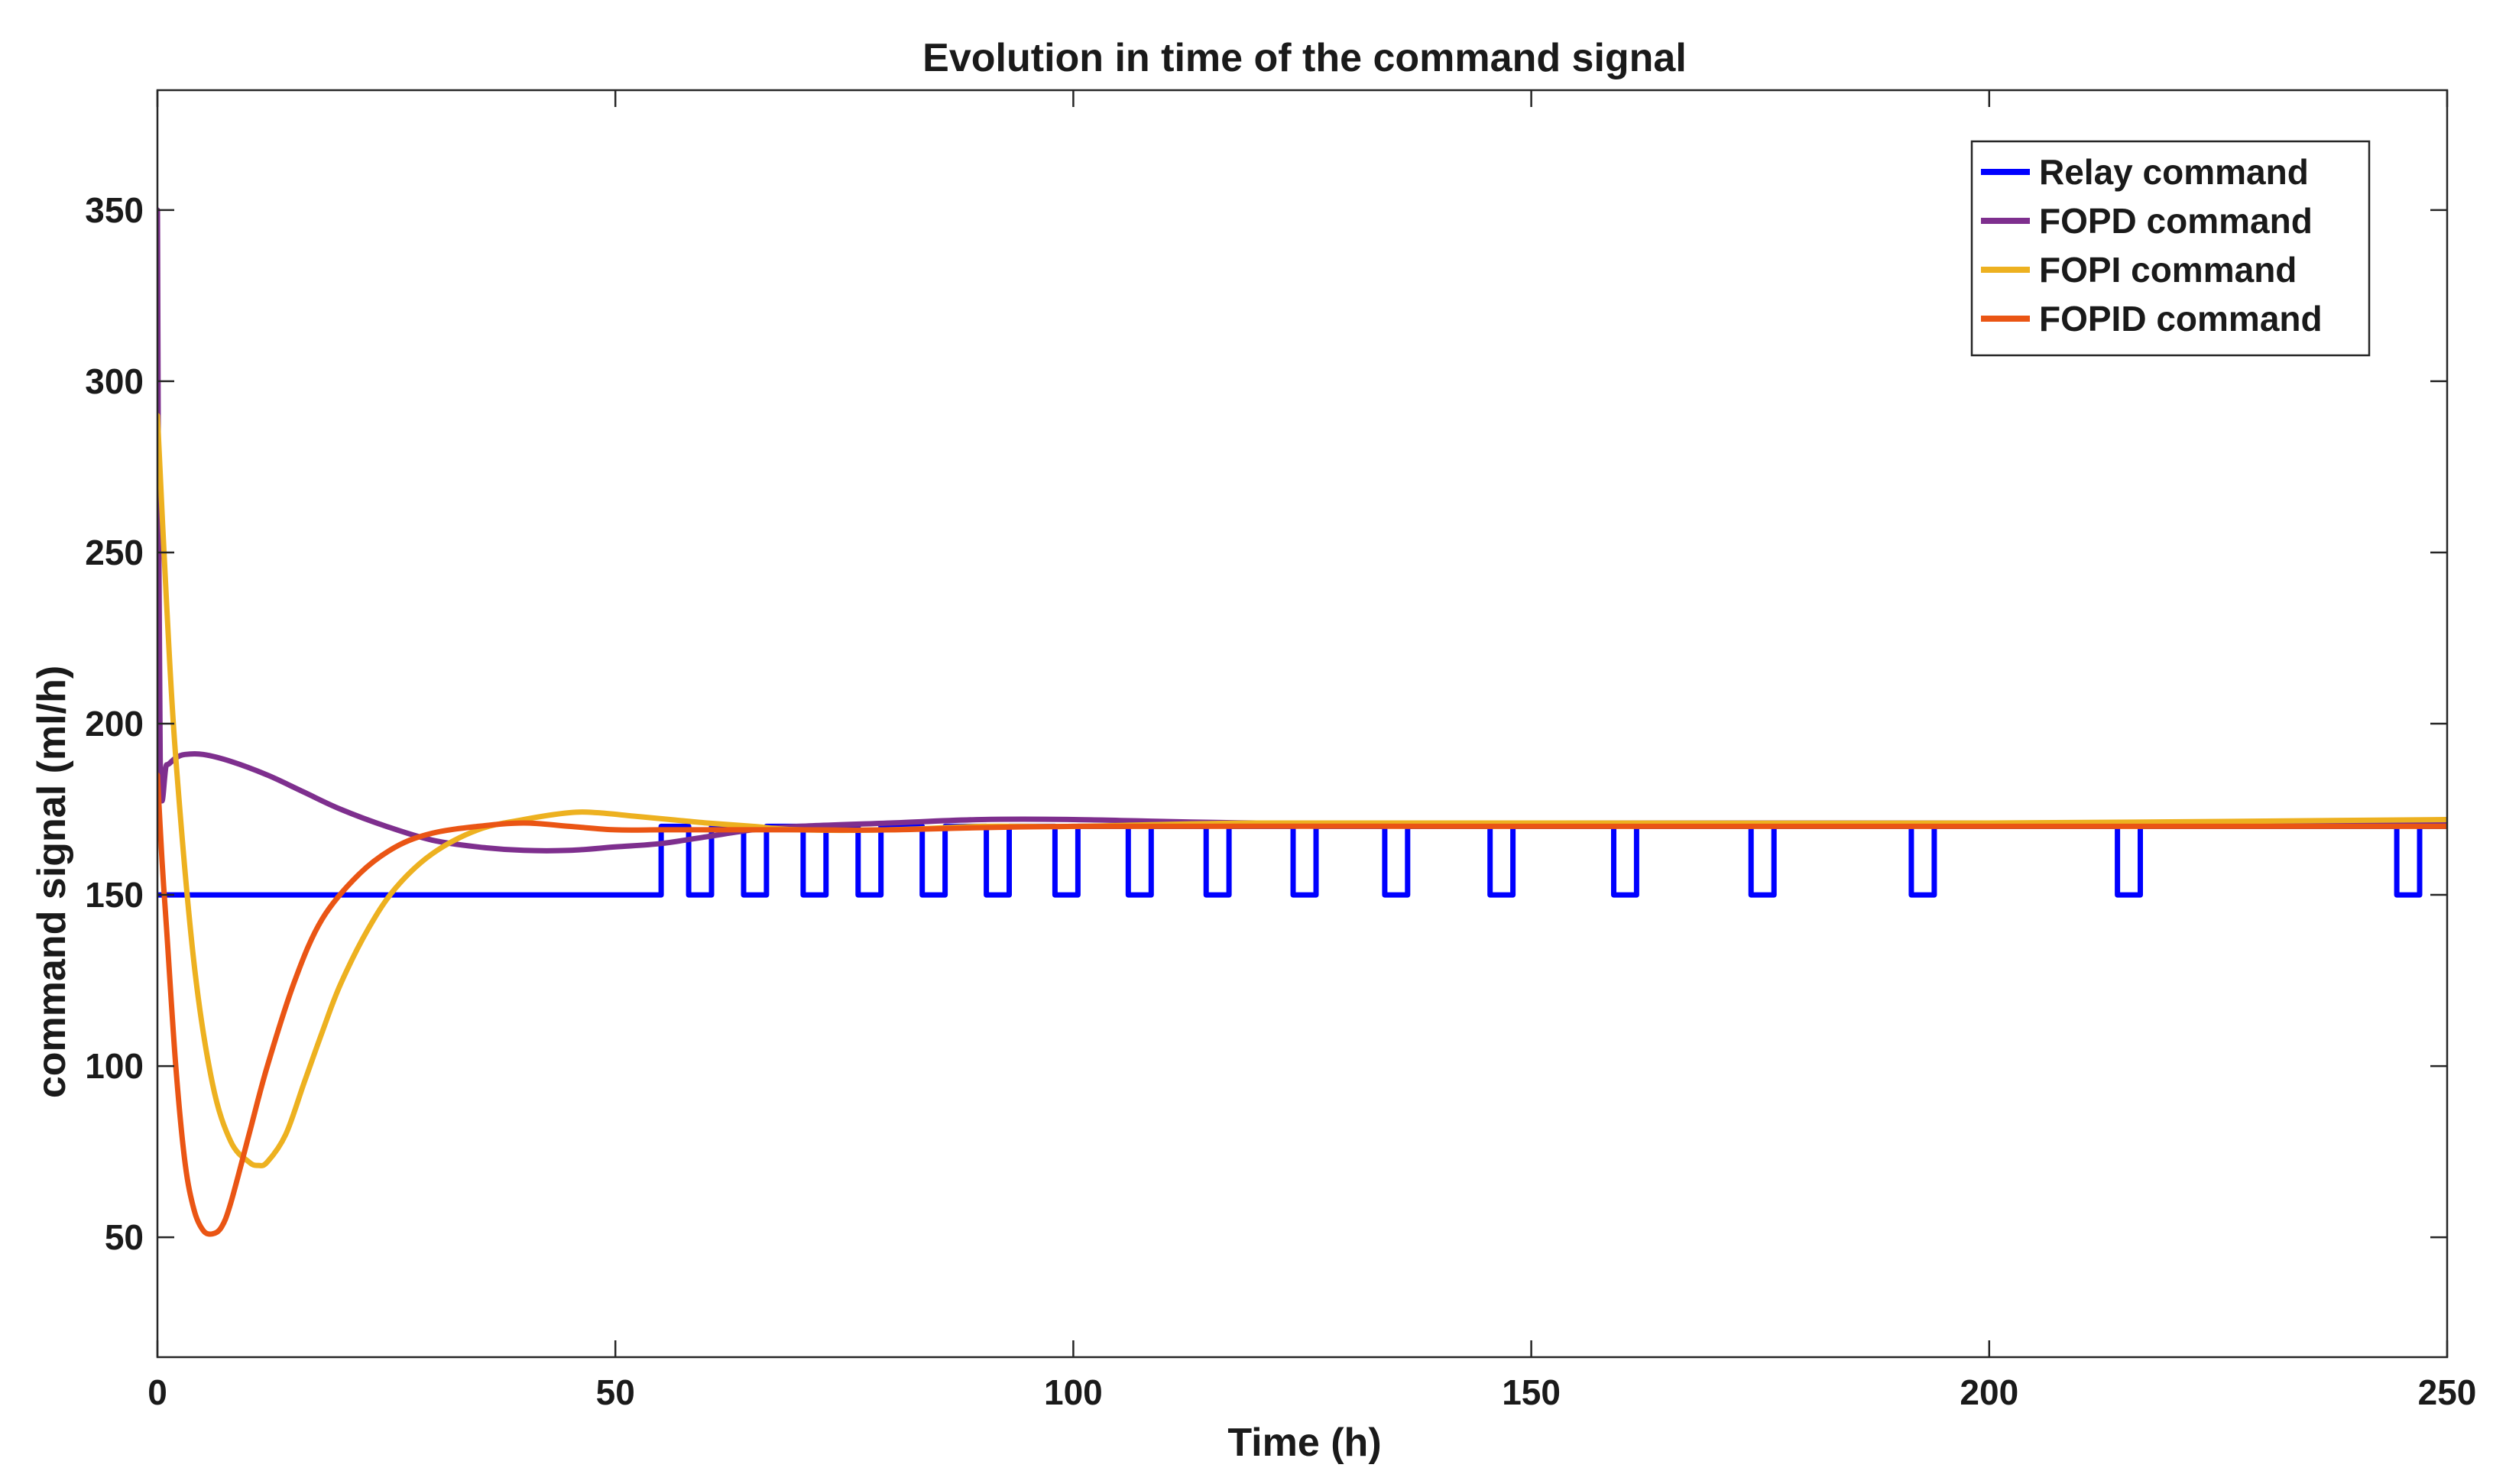 The width and height of the screenshot is (2493, 1484). What do you see at coordinates (2447, 1392) in the screenshot?
I see `x-tick-label: 250` at bounding box center [2447, 1392].